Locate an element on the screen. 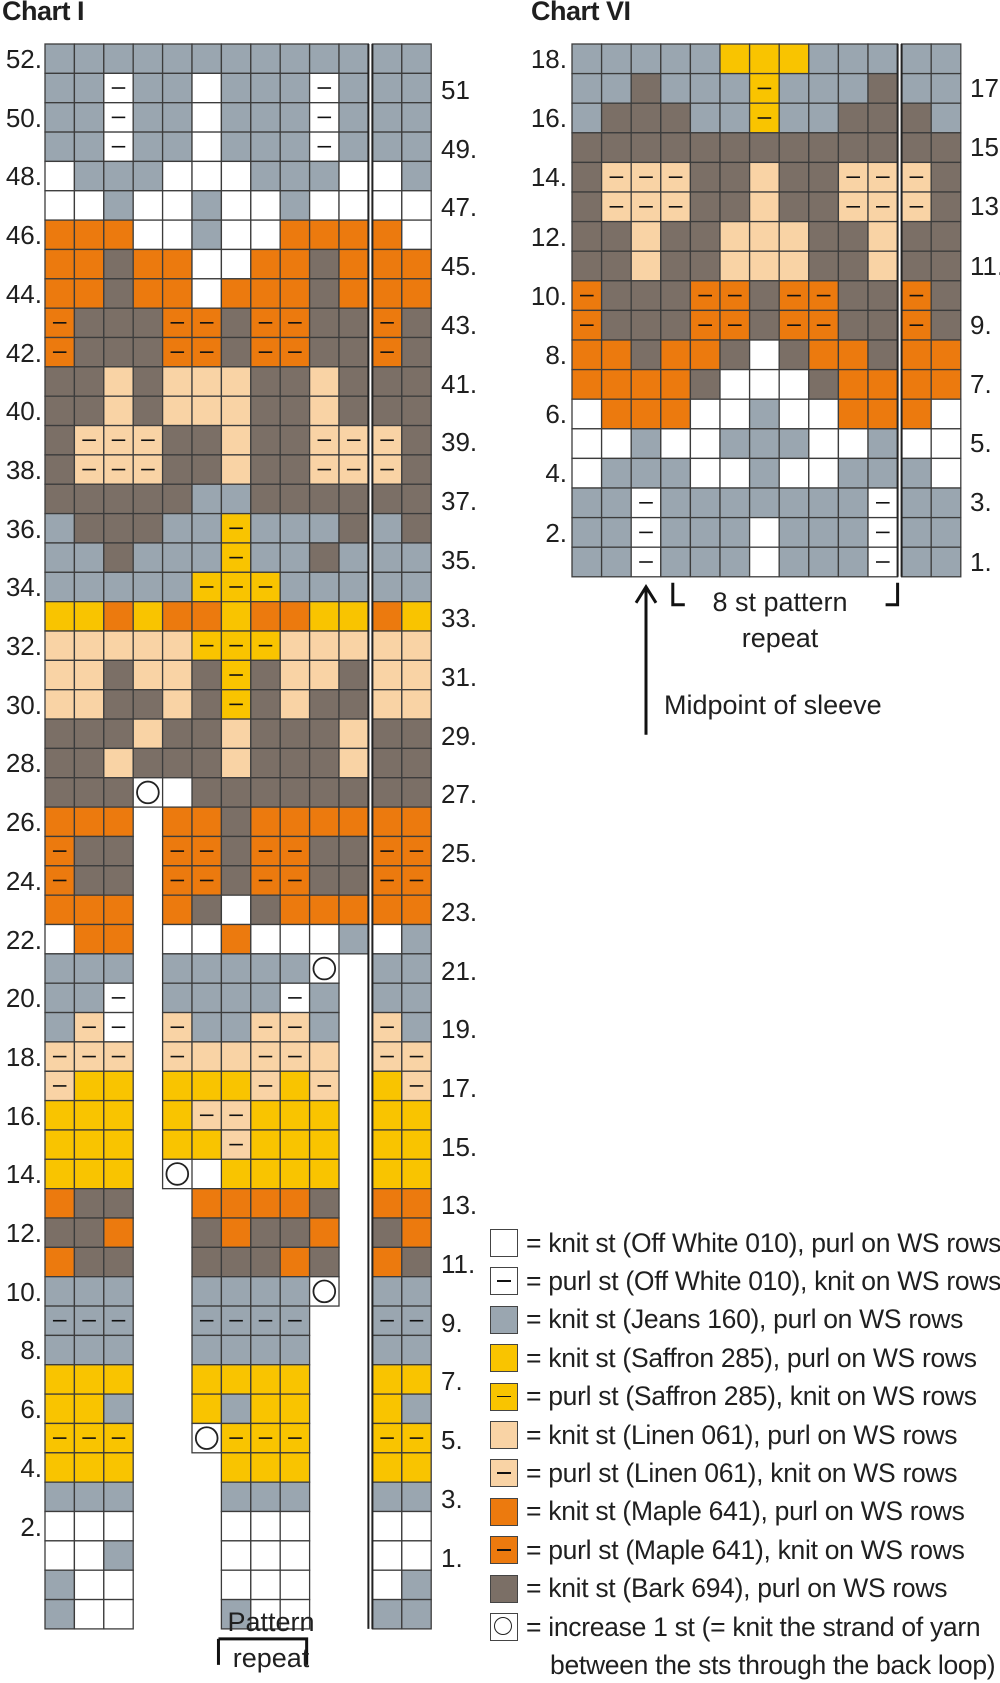 This screenshot has height=1683, width=1000. chart-1-left-row-label: 10. is located at coordinates (23, 1291).